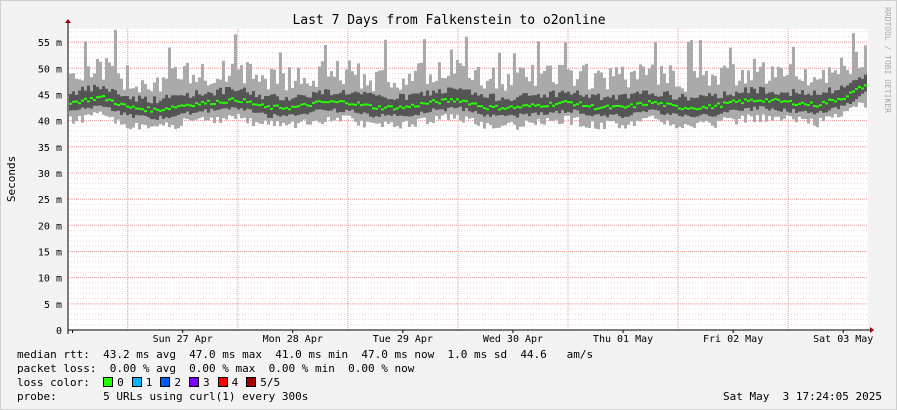  Describe the element at coordinates (50, 226) in the screenshot. I see `y-tick-label: 20 m` at that location.